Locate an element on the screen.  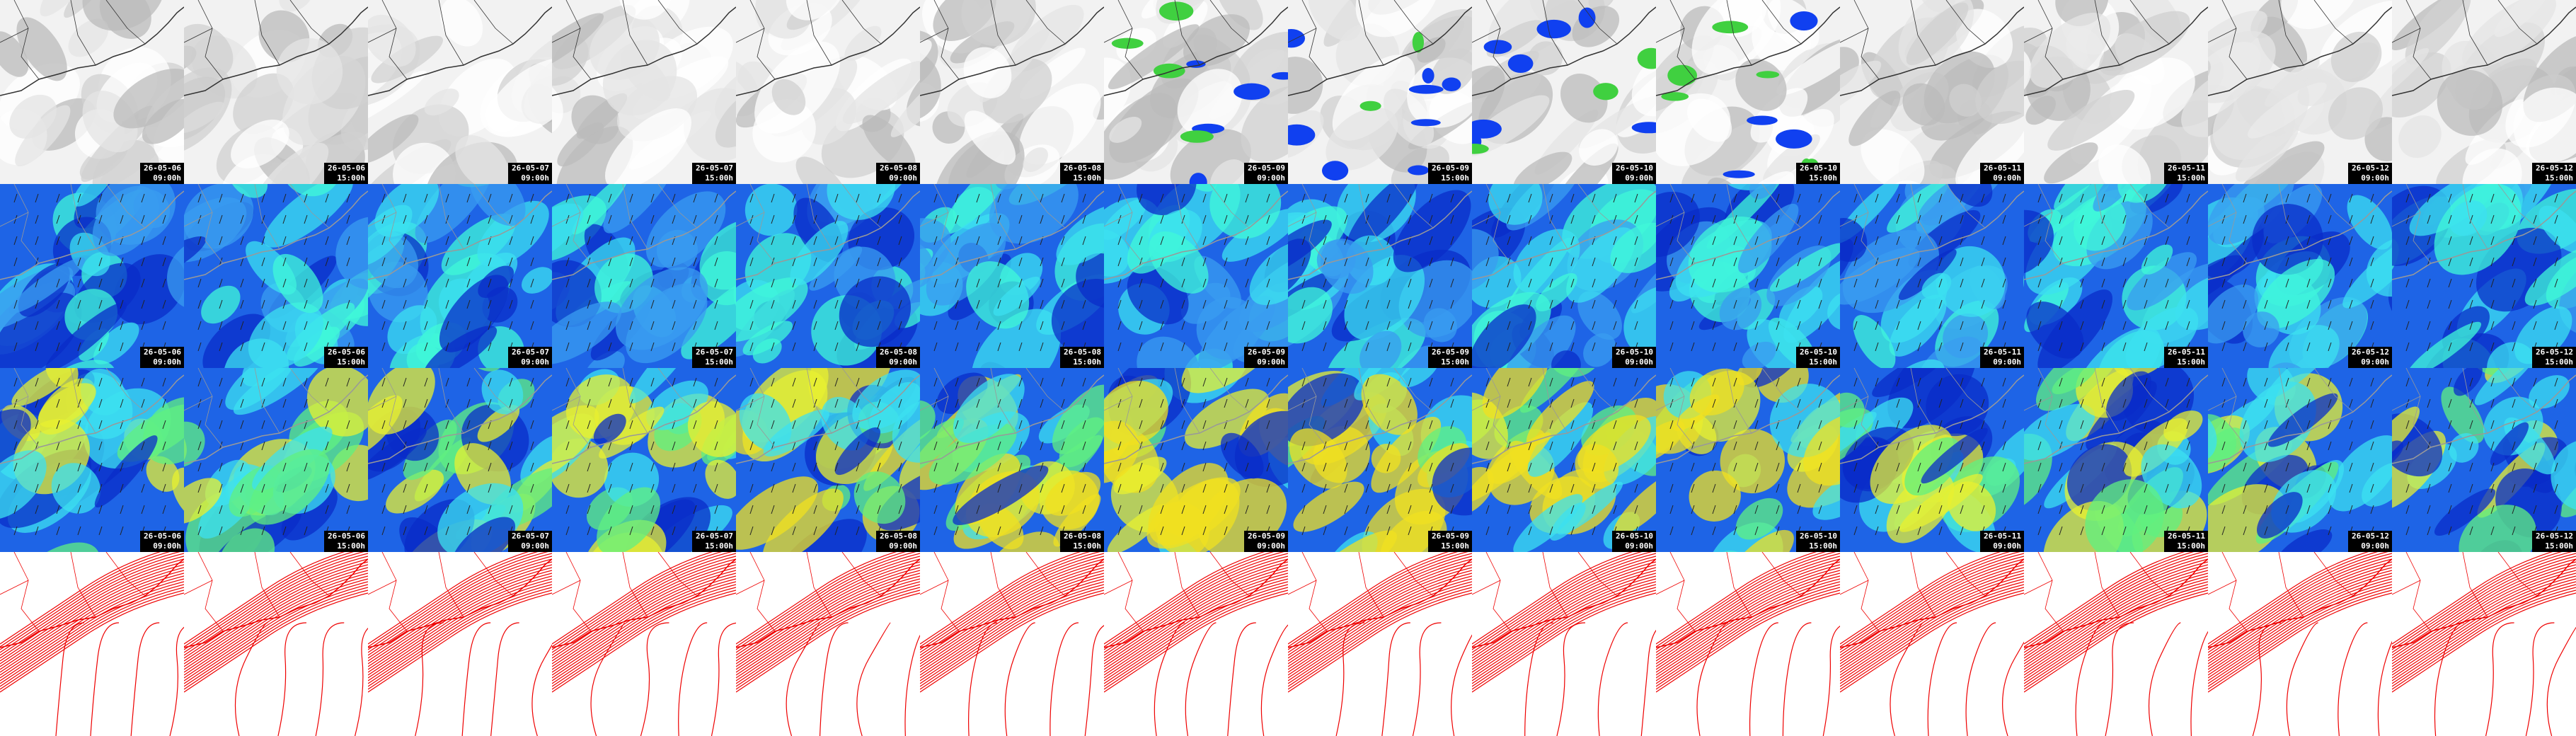
time-label: 15:00h is located at coordinates (1823, 178).